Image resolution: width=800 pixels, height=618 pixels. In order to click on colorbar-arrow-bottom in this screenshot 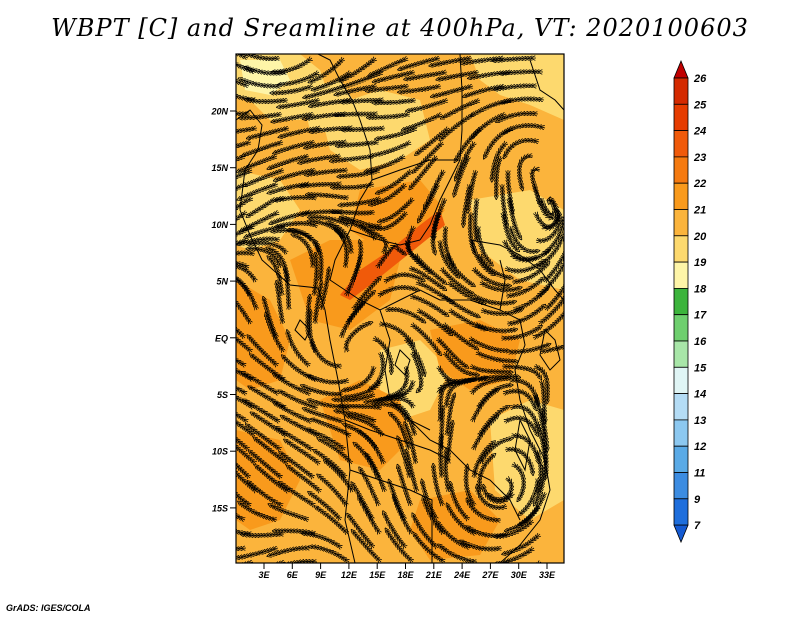, I will do `click(681, 534)`.